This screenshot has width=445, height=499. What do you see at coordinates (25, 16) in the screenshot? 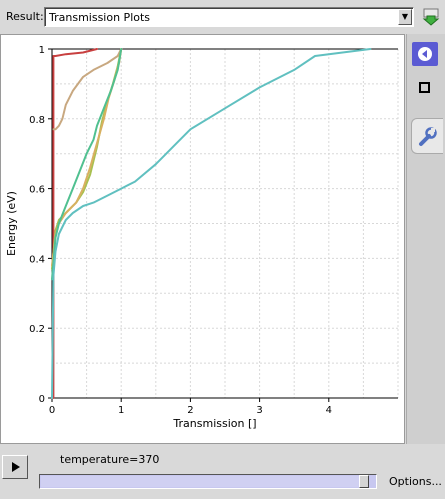
I see `result-label: Result:` at bounding box center [25, 16].